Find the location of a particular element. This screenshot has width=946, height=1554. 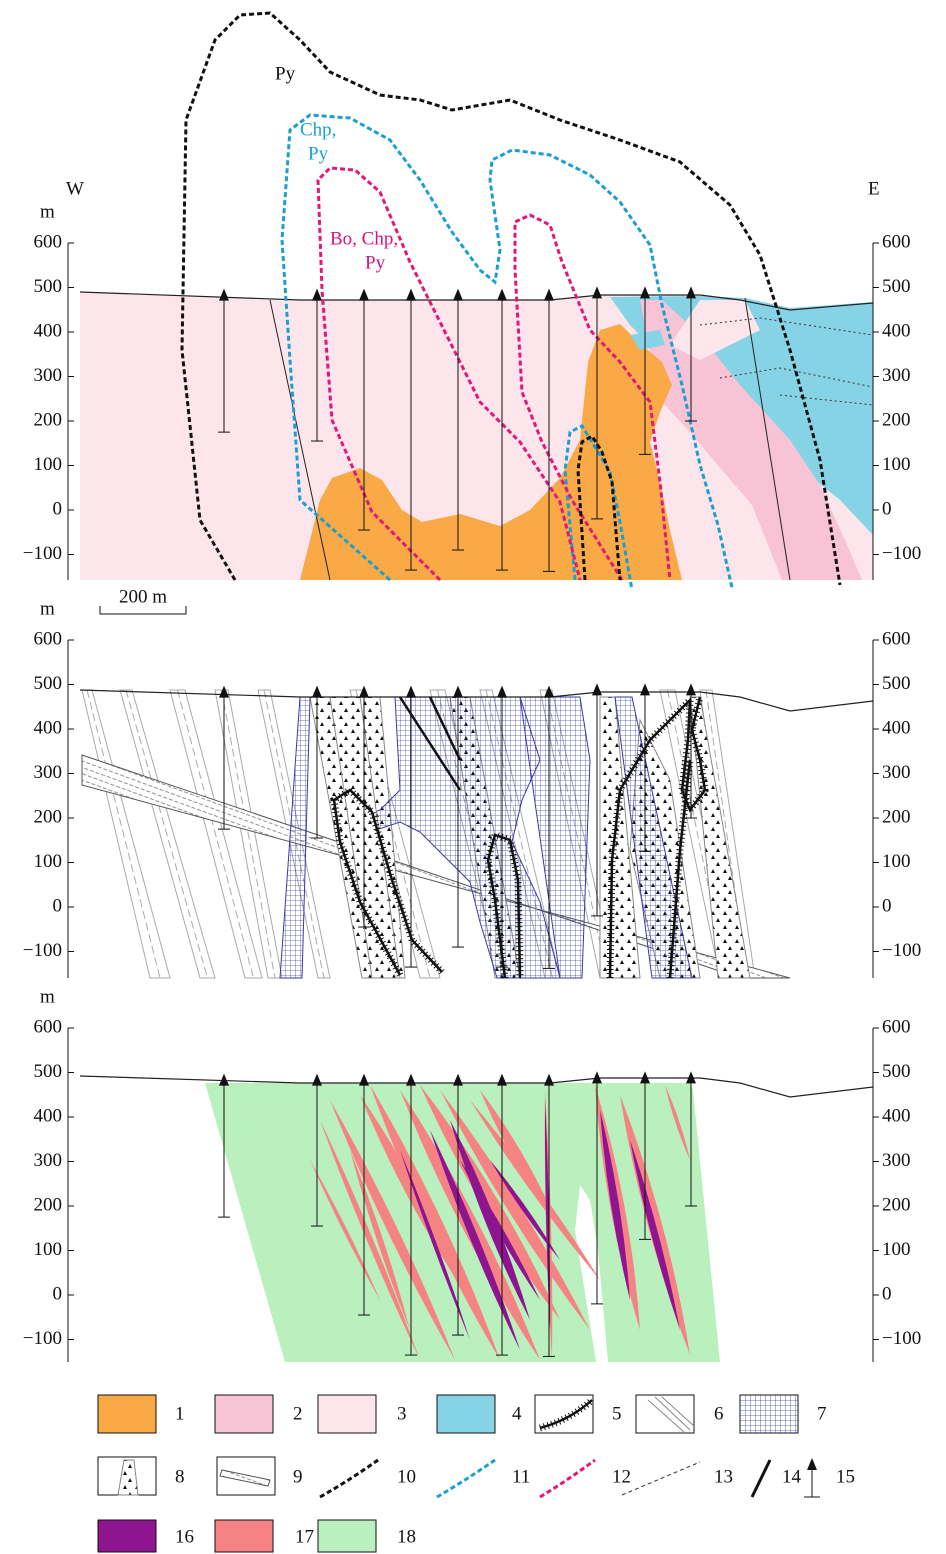

chp-label: Chp, is located at coordinates (318, 129).